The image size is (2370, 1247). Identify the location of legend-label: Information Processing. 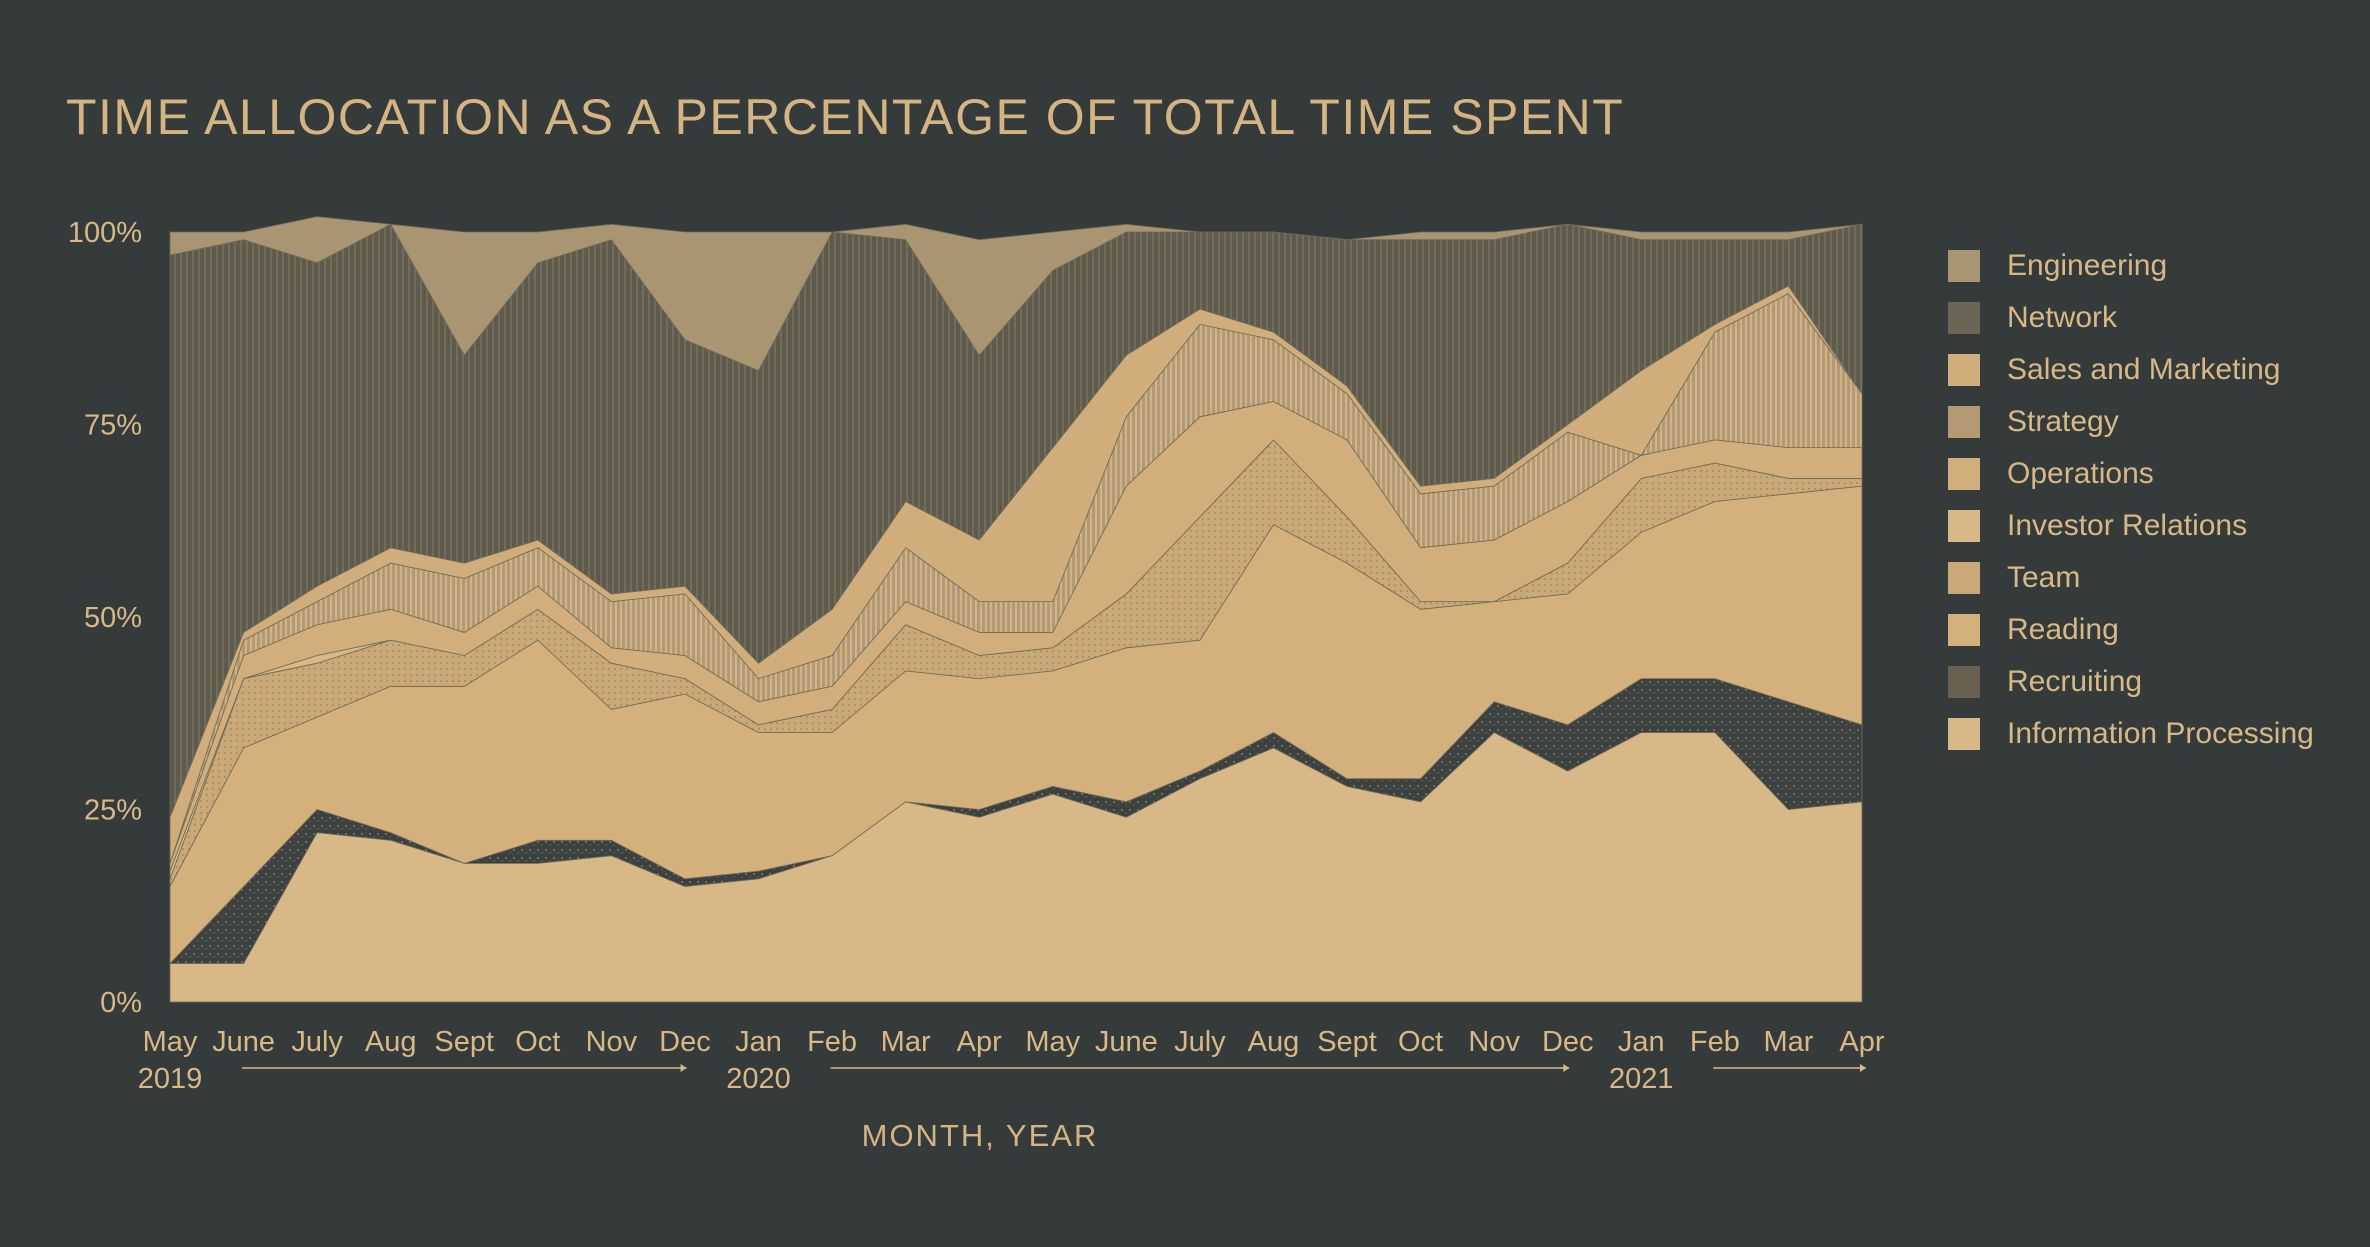
(2160, 733).